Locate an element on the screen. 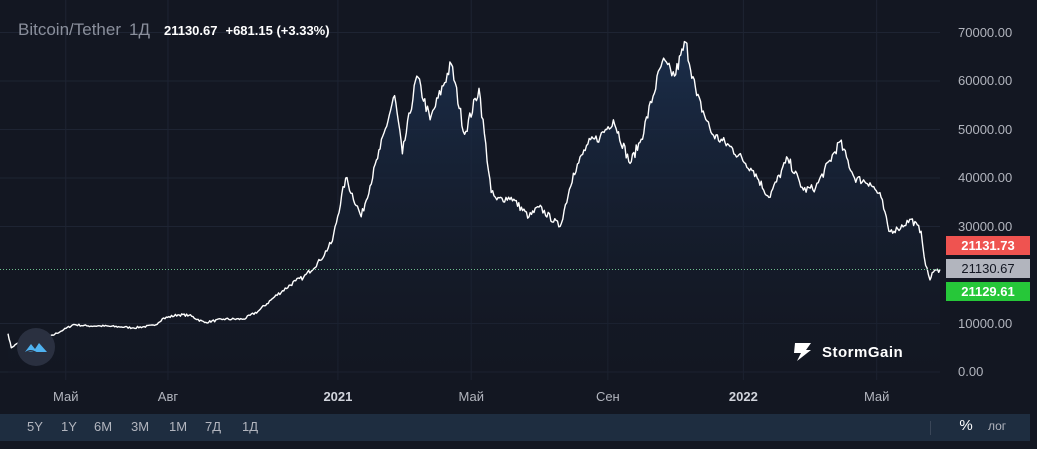  y-tick-label: 40000.00 is located at coordinates (985, 177).